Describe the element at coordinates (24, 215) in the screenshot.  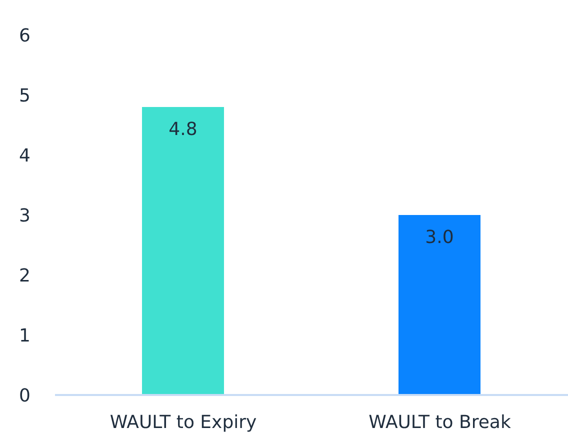
I see `y-tick-label: 3` at that location.